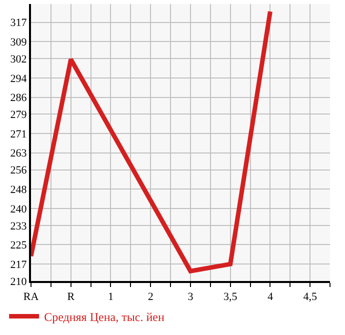  Describe the element at coordinates (191, 297) in the screenshot. I see `x-tick-label: 3` at that location.